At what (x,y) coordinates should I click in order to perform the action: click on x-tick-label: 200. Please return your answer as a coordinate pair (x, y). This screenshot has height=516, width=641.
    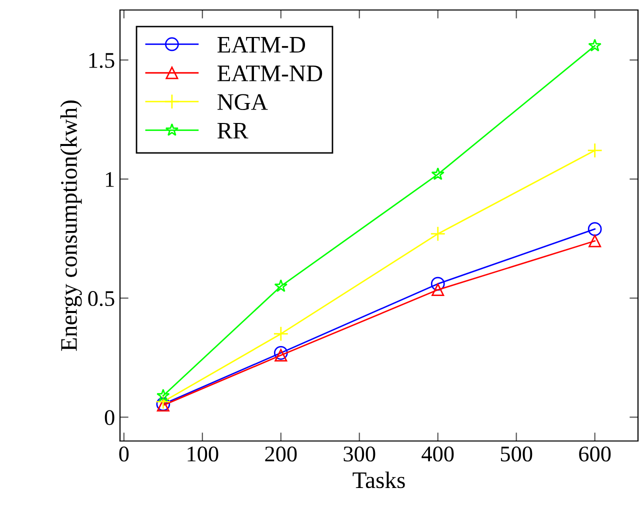
    Looking at the image, I should click on (281, 454).